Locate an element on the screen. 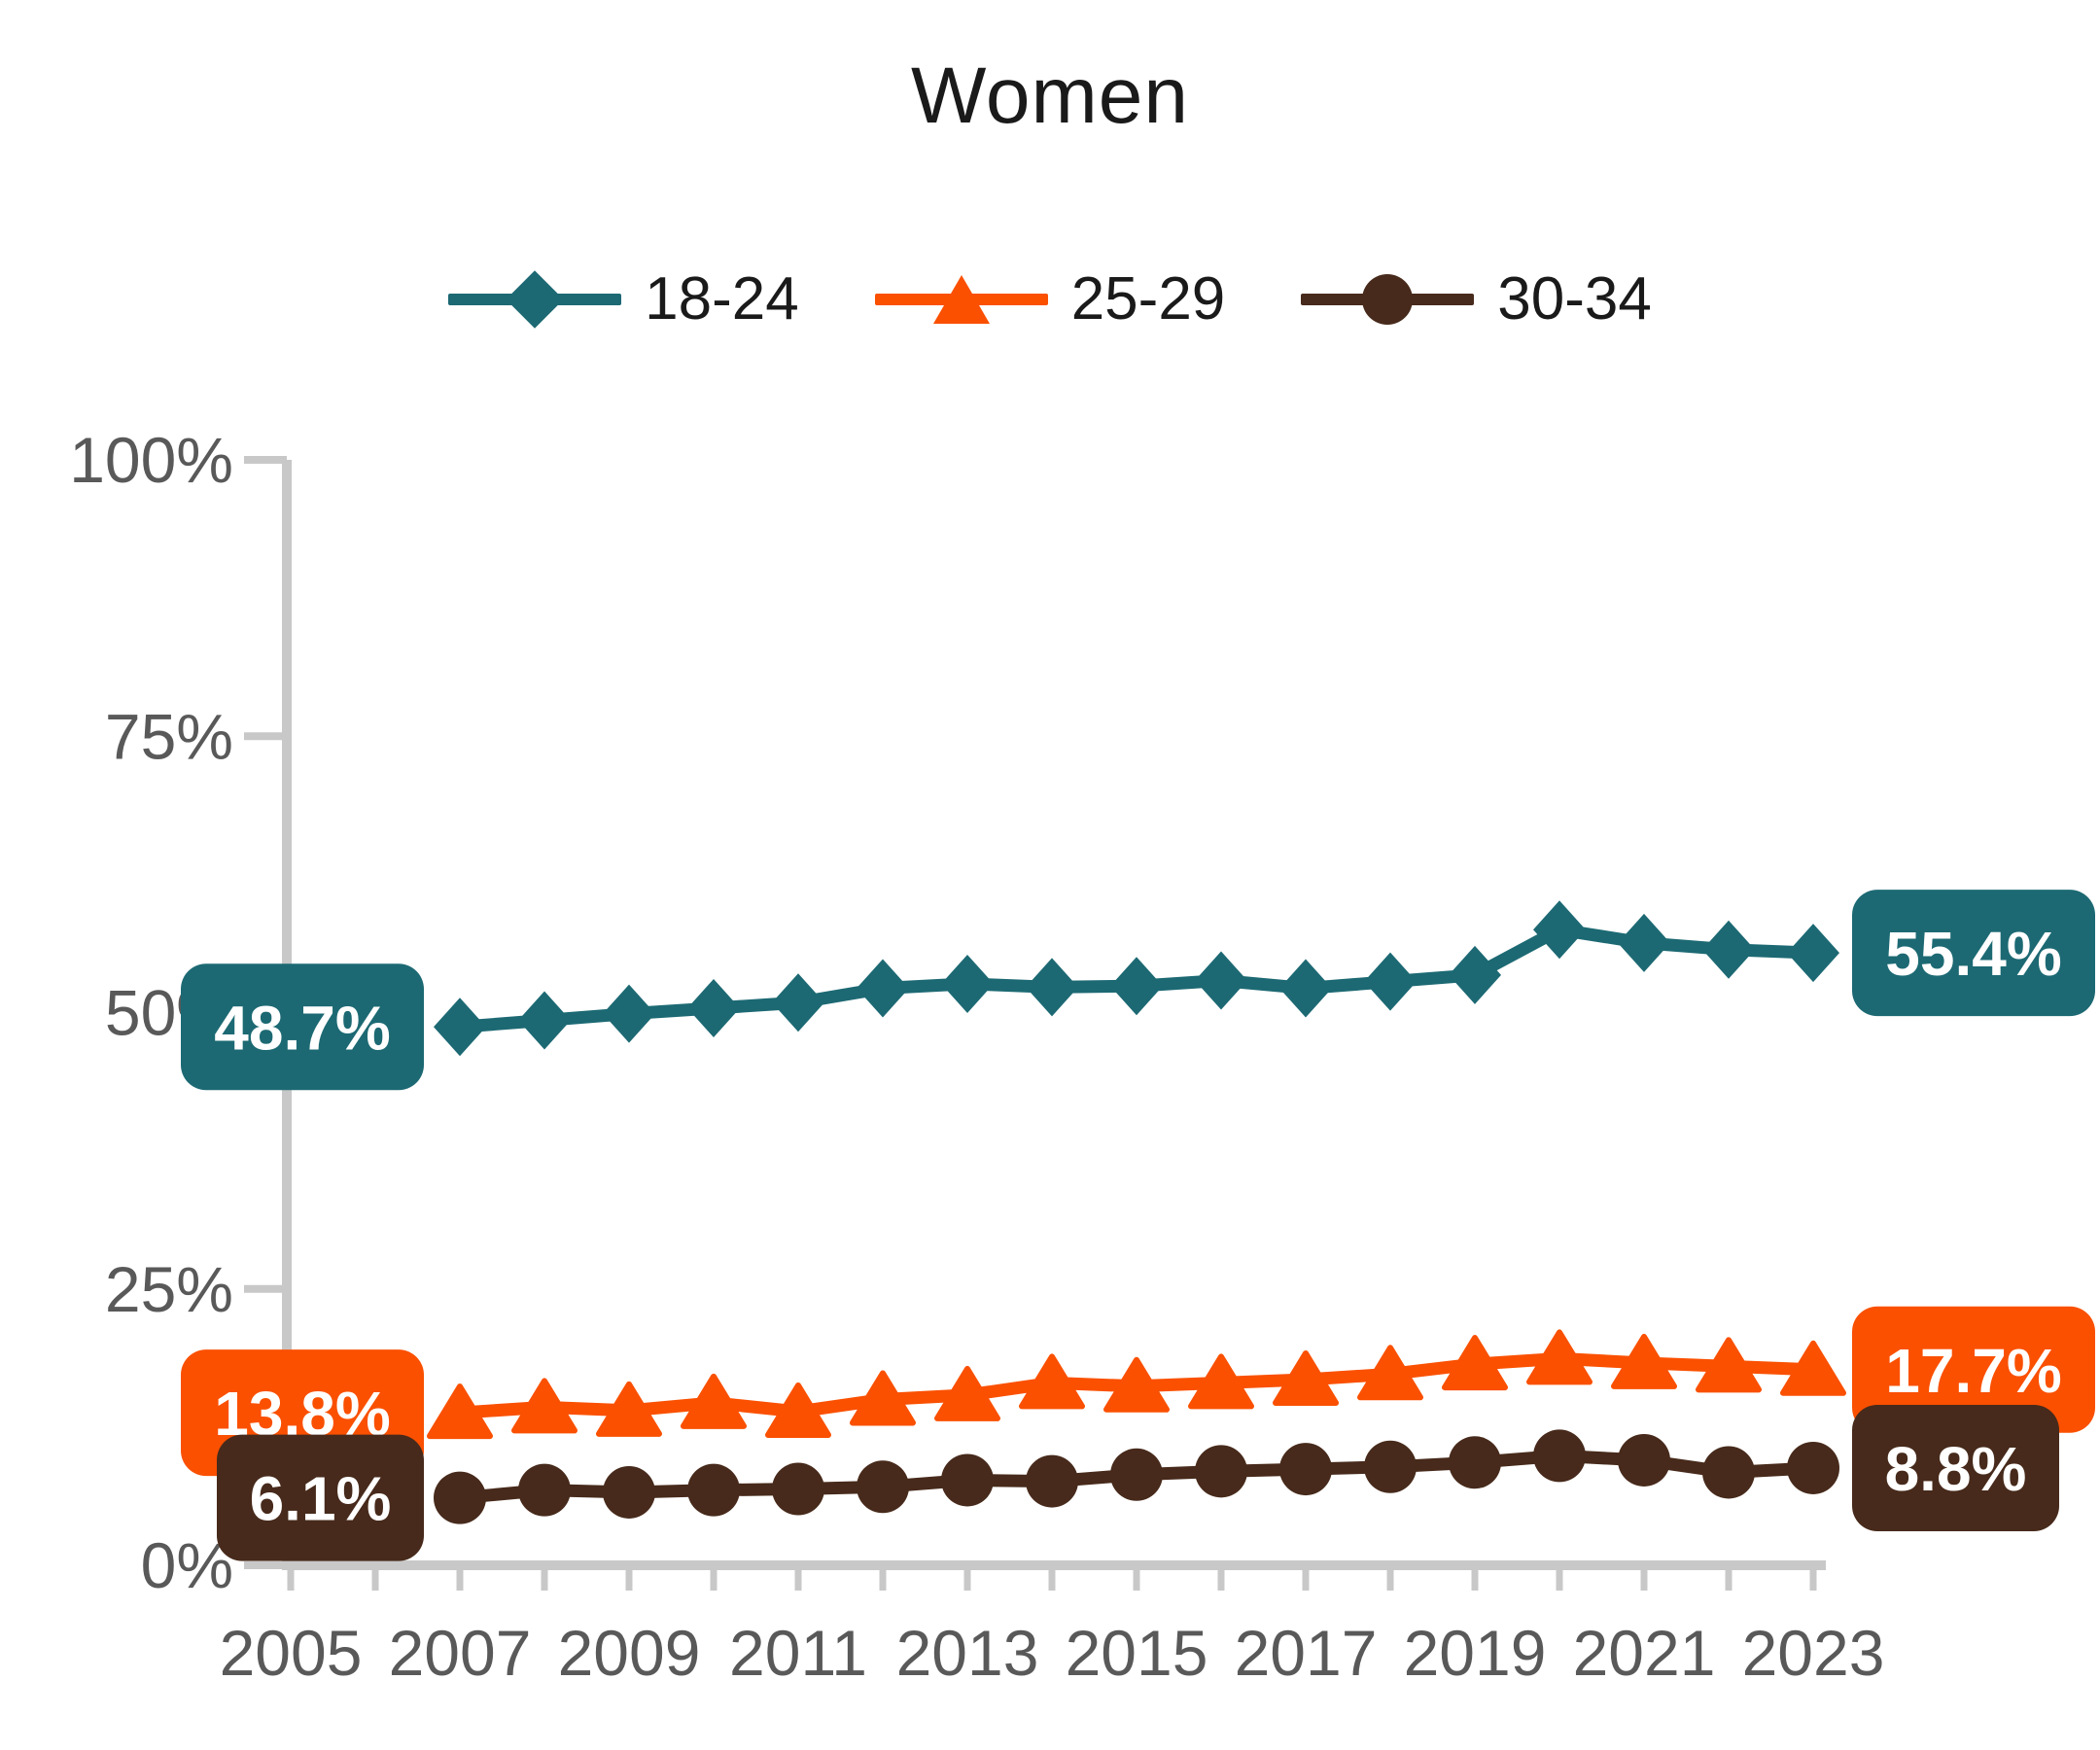 This screenshot has width=2100, height=1750. x-tick-label: 2011 is located at coordinates (798, 1653).